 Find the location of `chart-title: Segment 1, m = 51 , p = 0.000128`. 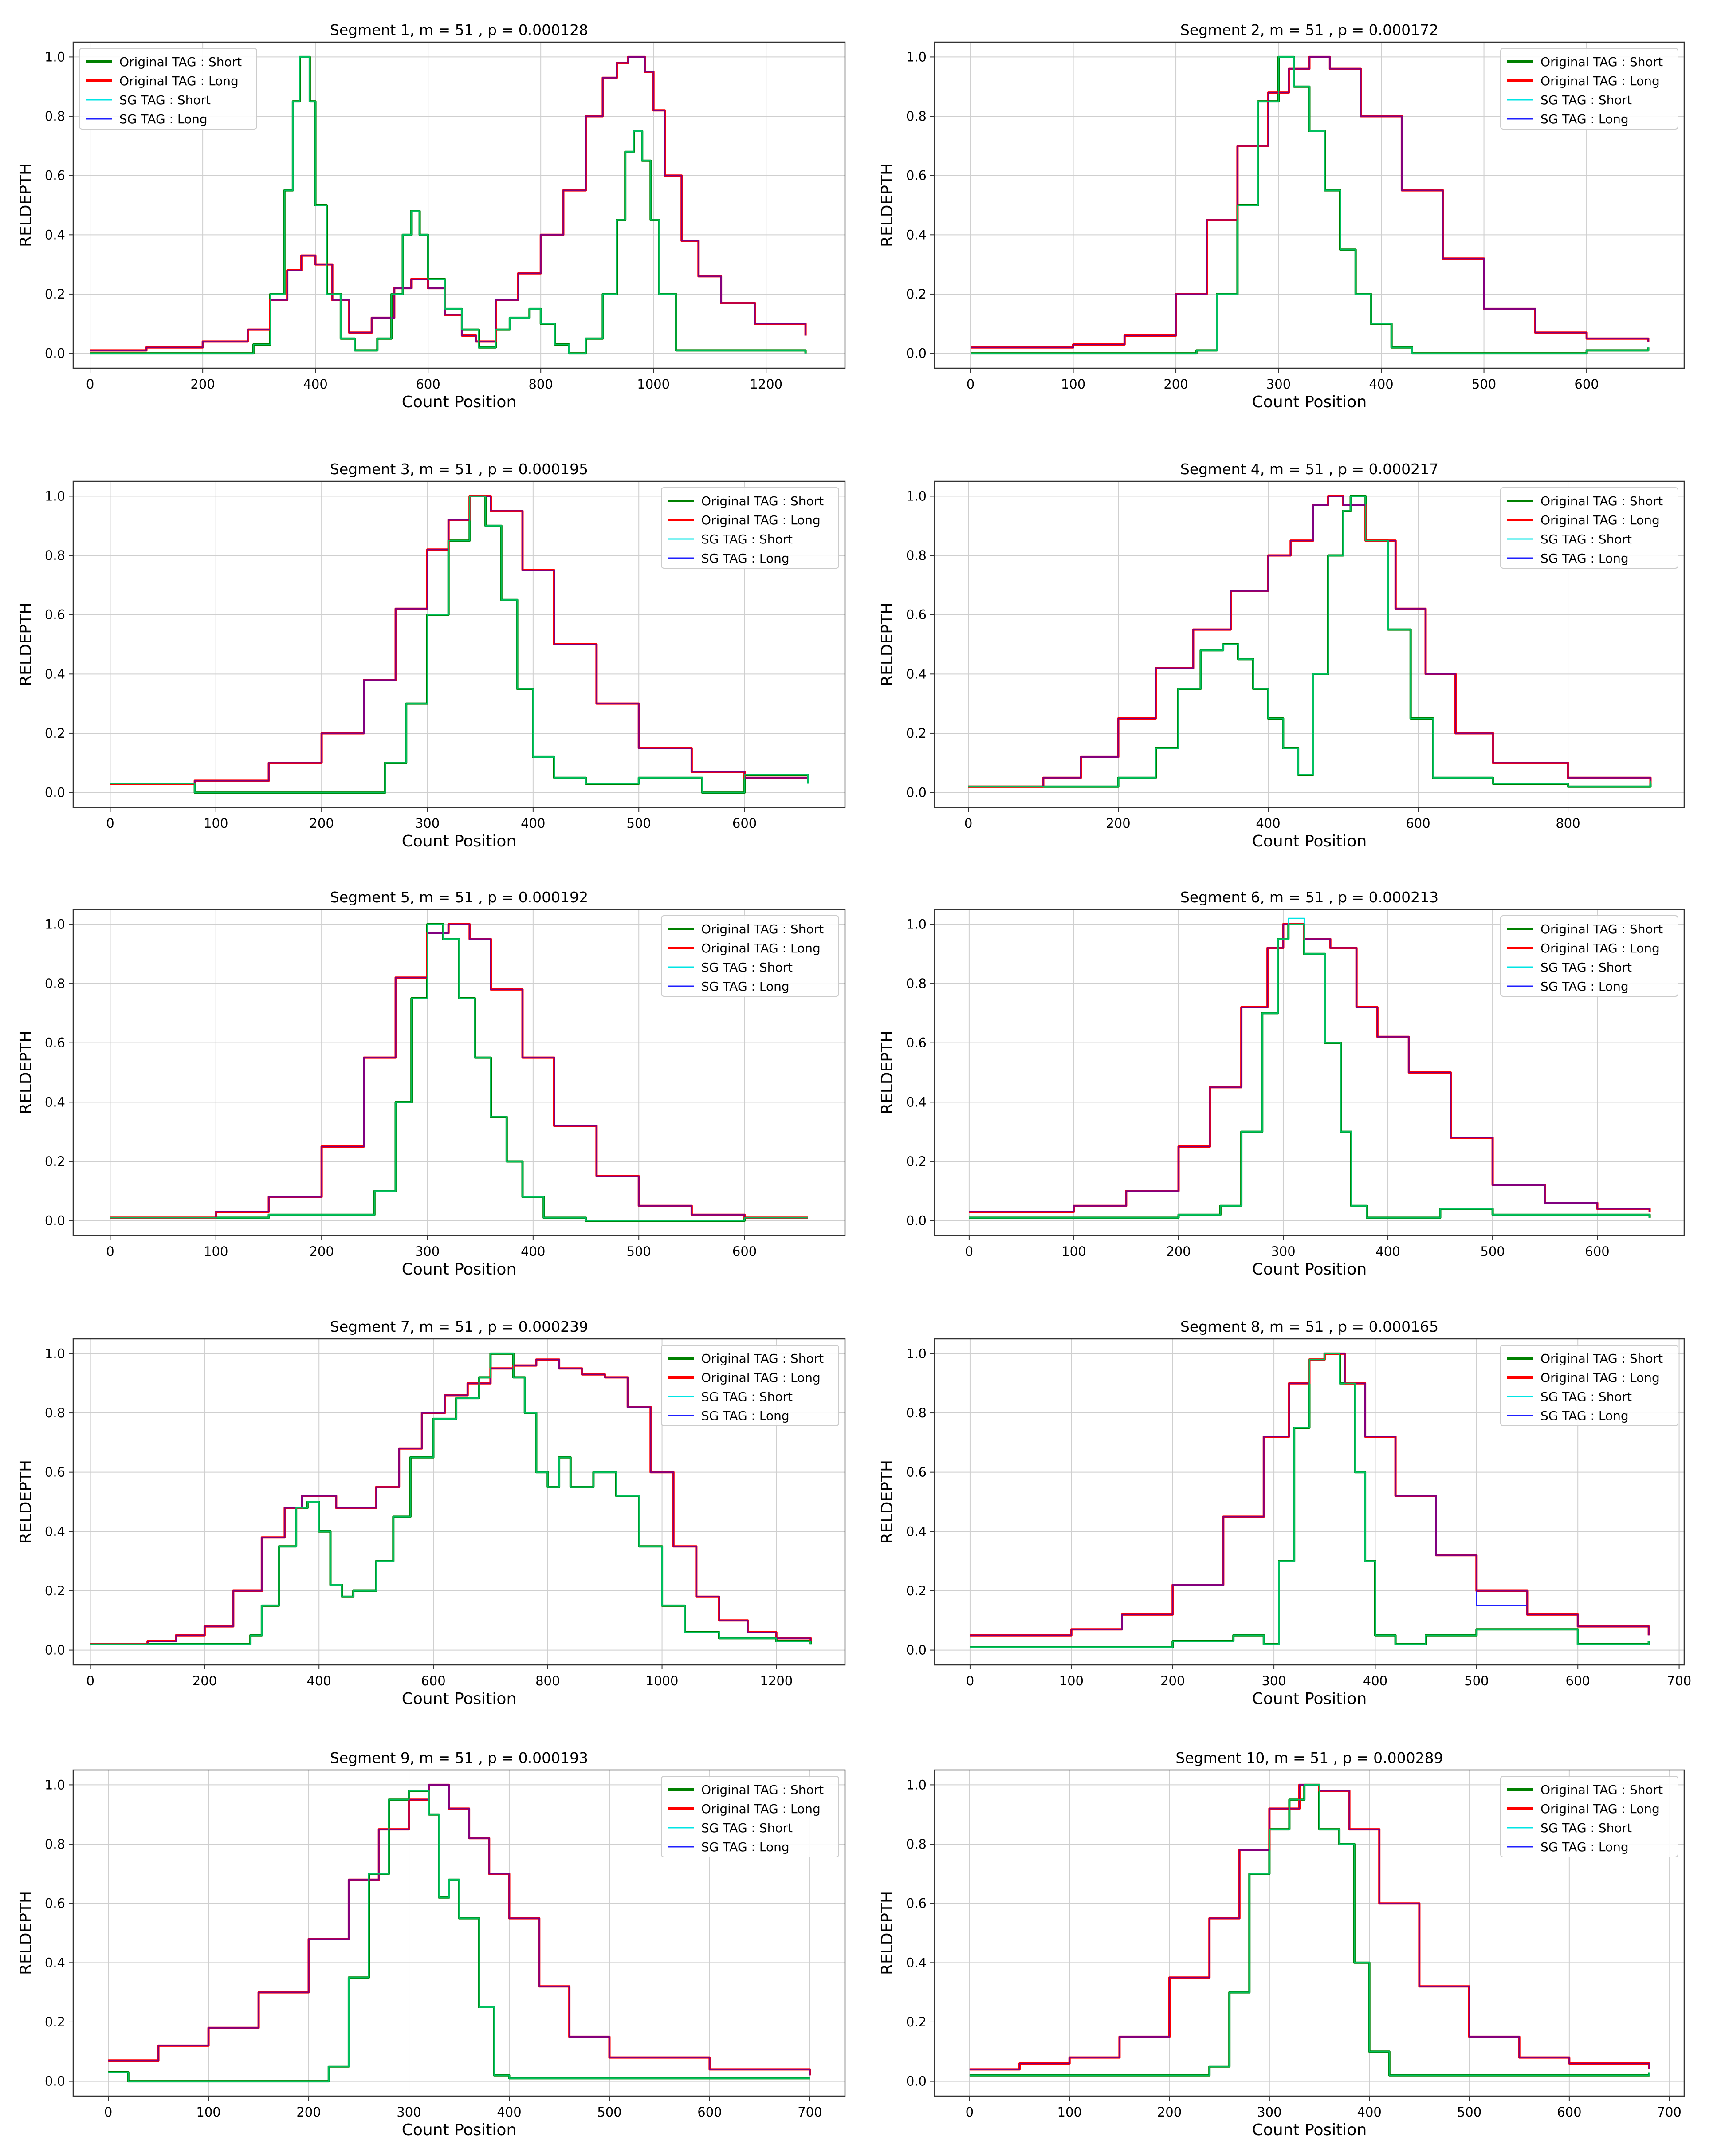

chart-title: Segment 1, m = 51 , p = 0.000128 is located at coordinates (459, 30).